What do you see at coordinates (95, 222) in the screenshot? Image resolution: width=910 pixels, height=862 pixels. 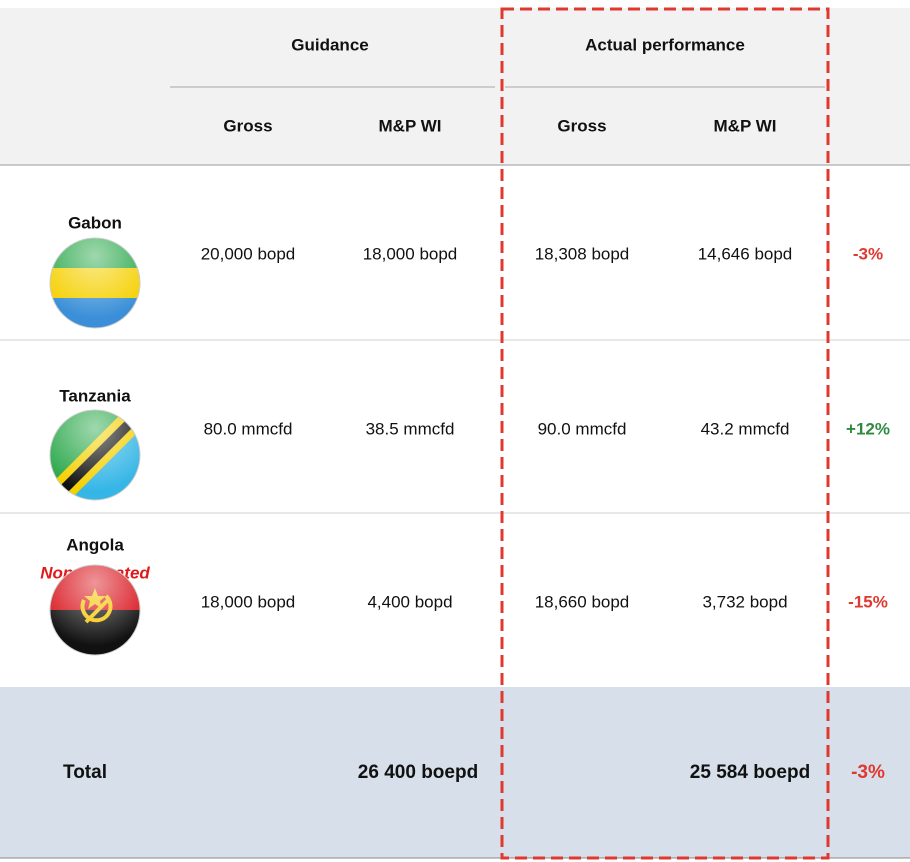 I see `country: Gabon` at bounding box center [95, 222].